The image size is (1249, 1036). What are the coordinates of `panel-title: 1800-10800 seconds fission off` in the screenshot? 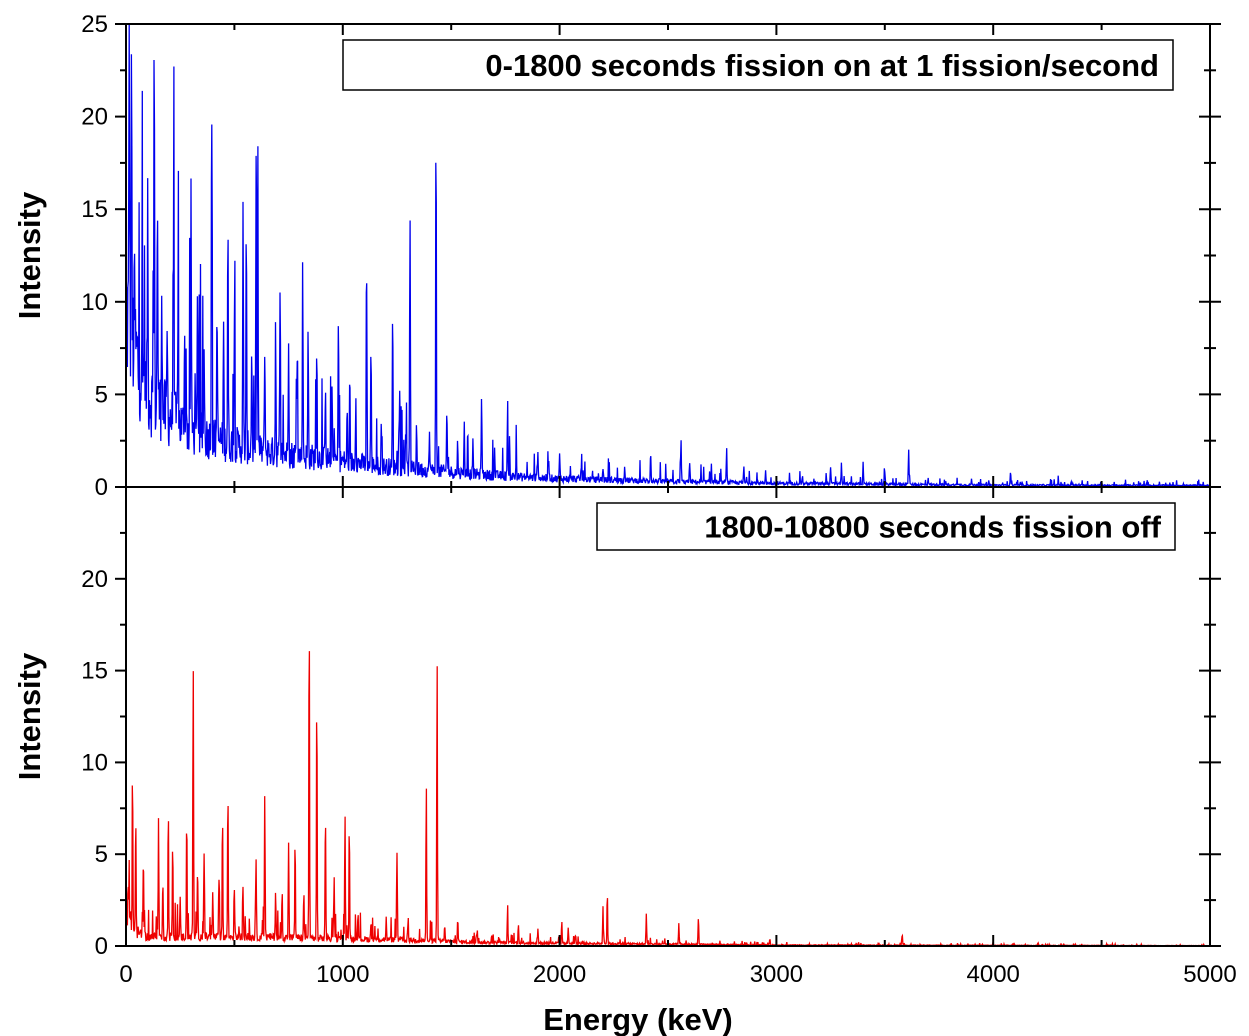 It's located at (932, 527).